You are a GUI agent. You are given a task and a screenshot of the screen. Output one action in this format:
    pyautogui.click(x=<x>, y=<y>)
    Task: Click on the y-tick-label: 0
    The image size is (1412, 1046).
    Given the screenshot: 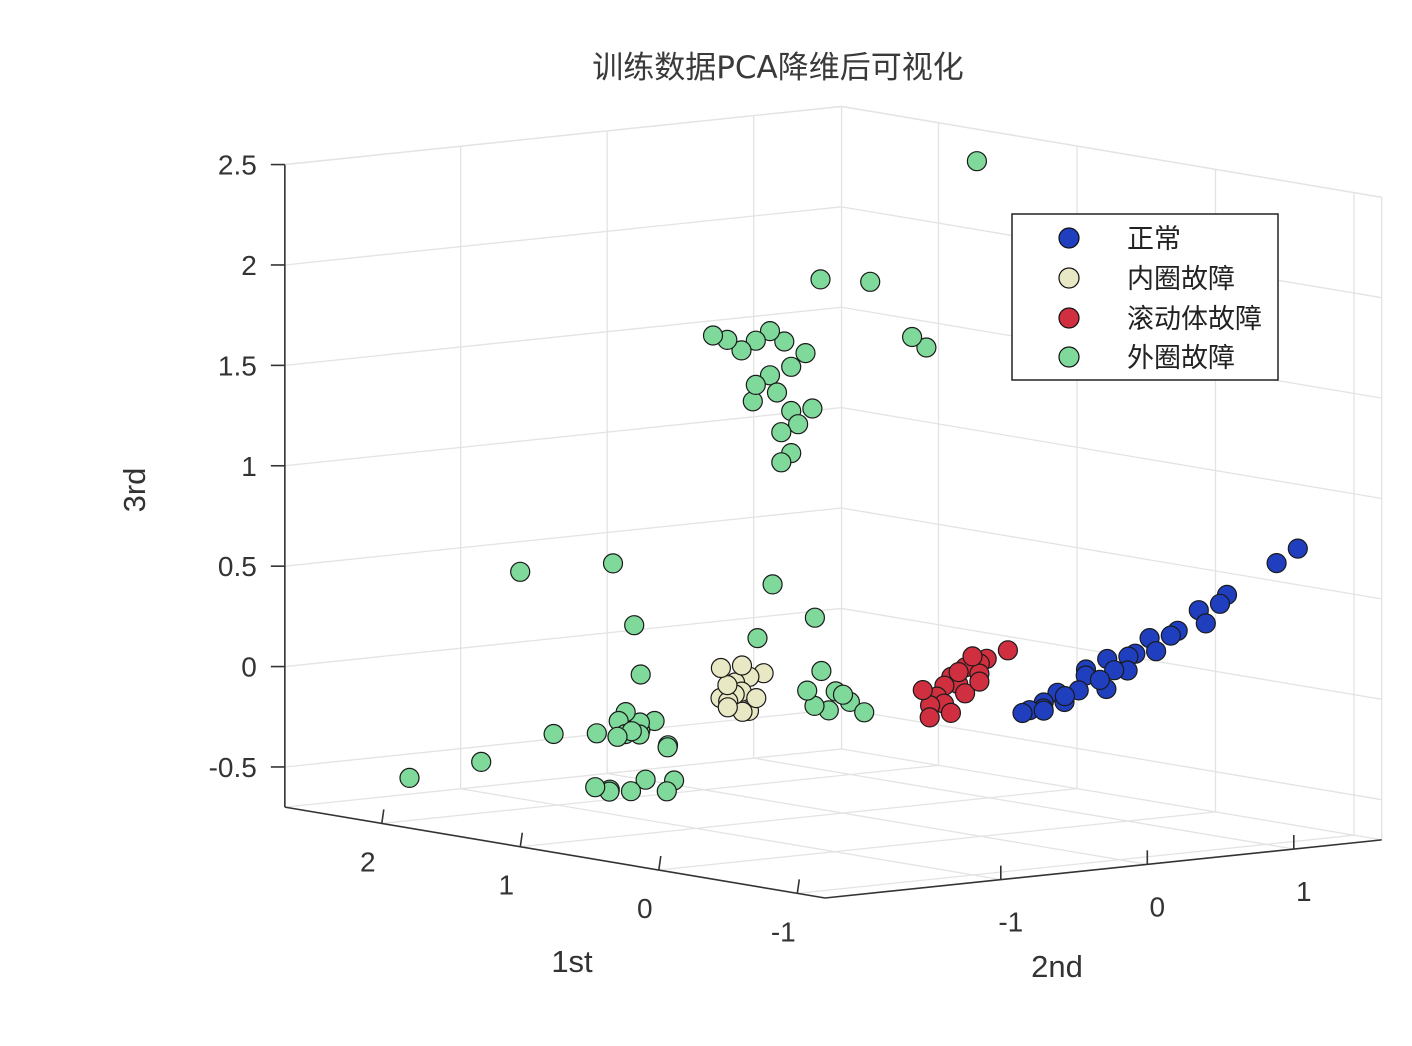 What is the action you would take?
    pyautogui.click(x=1158, y=906)
    